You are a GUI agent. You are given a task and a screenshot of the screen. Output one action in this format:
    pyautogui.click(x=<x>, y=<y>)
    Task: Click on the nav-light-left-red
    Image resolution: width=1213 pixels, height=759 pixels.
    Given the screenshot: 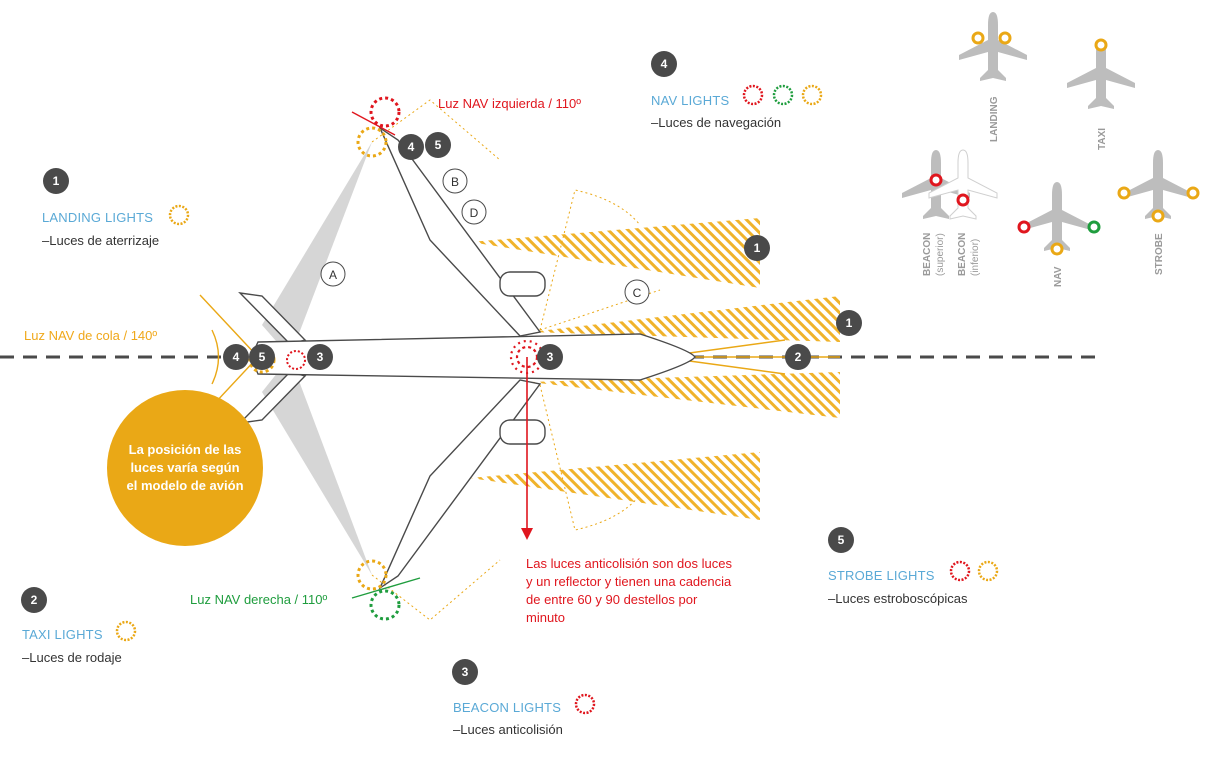 What is the action you would take?
    pyautogui.click(x=385, y=112)
    